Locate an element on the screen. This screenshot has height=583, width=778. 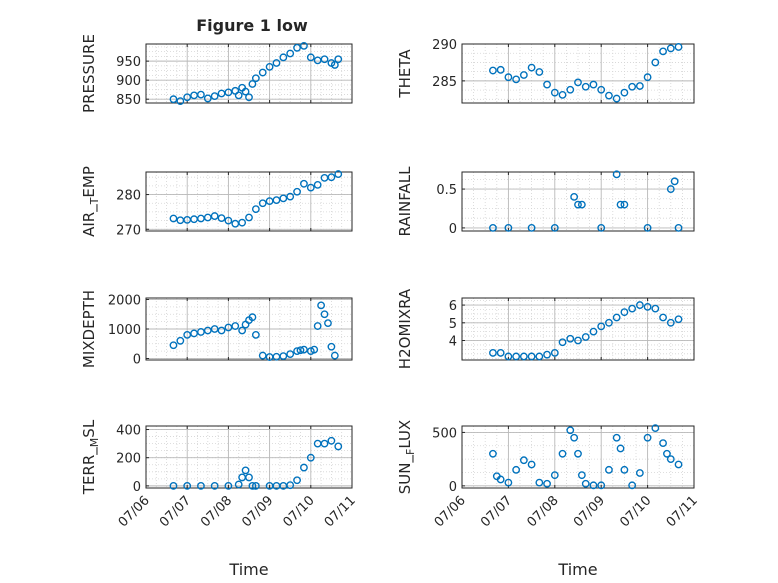
subplot-rainfall: 0 0.5 RAINFALL is located at coordinates (545, 201).